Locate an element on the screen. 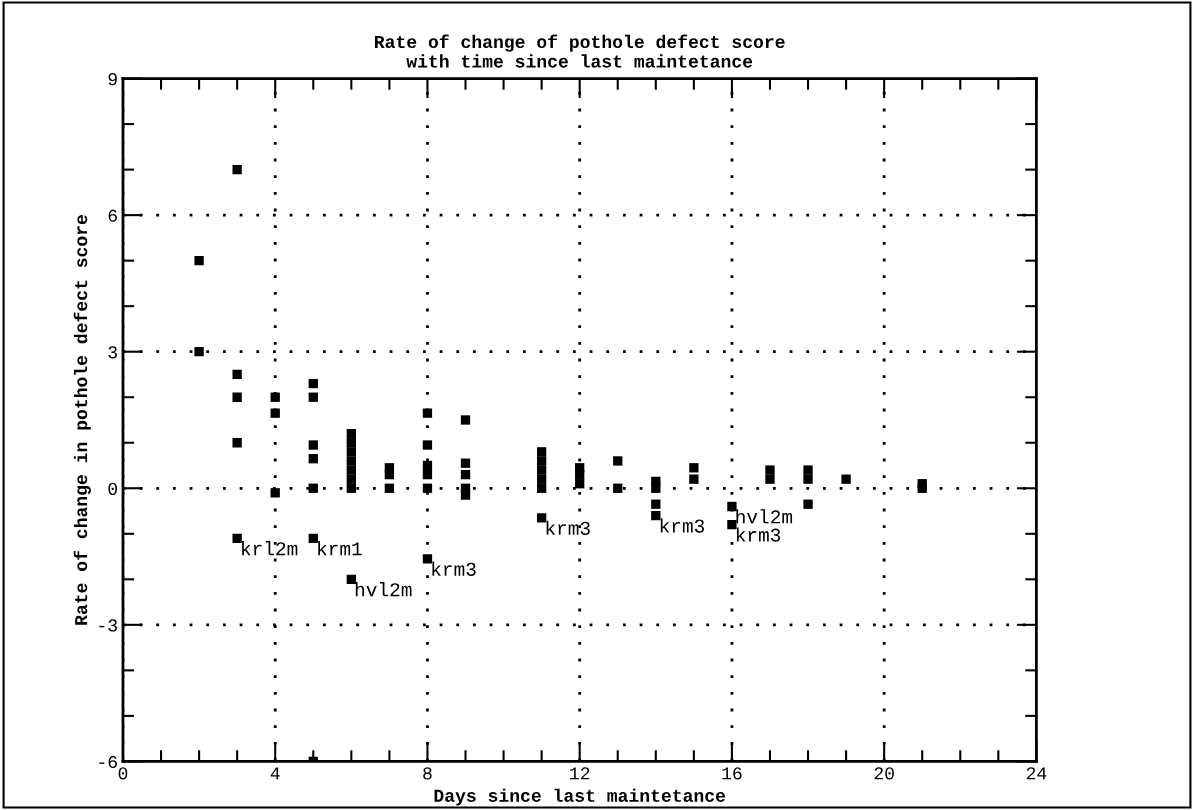 This screenshot has height=810, width=1194. x-tick-label: 0 is located at coordinates (123, 773).